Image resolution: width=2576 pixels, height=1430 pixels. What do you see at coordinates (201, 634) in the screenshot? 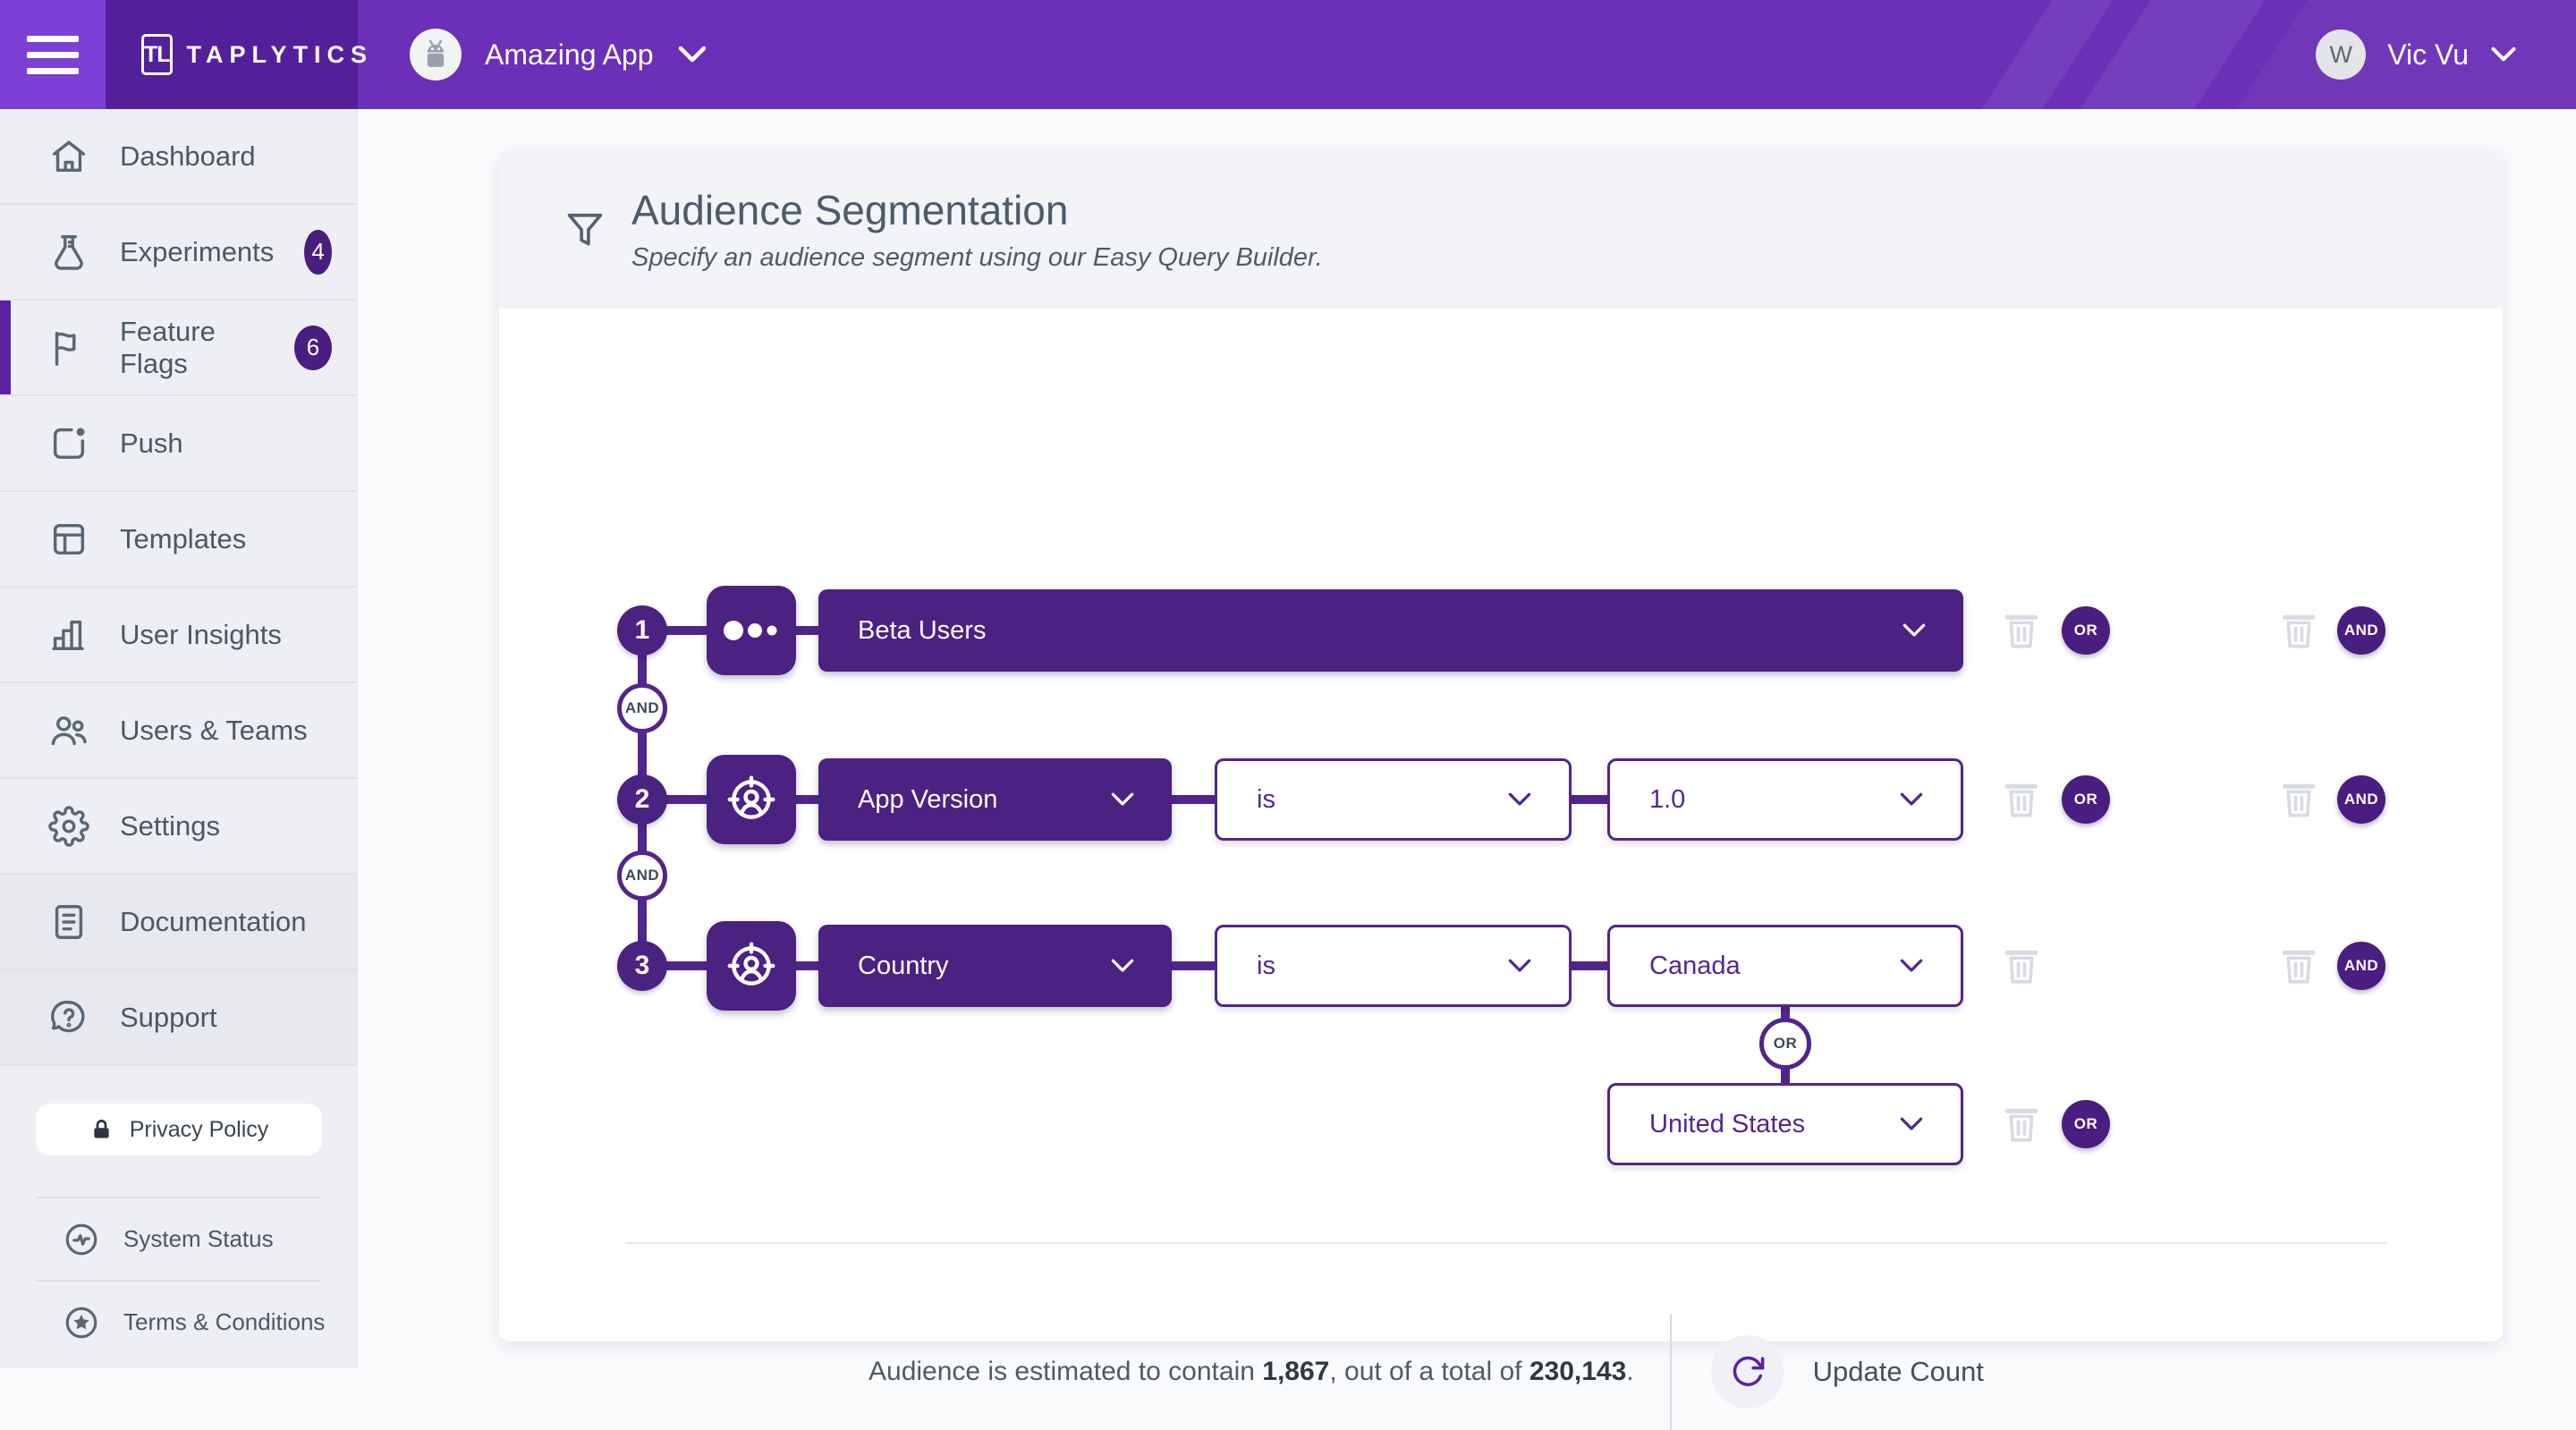
I see `sidebar-item-label: User Insights` at bounding box center [201, 634].